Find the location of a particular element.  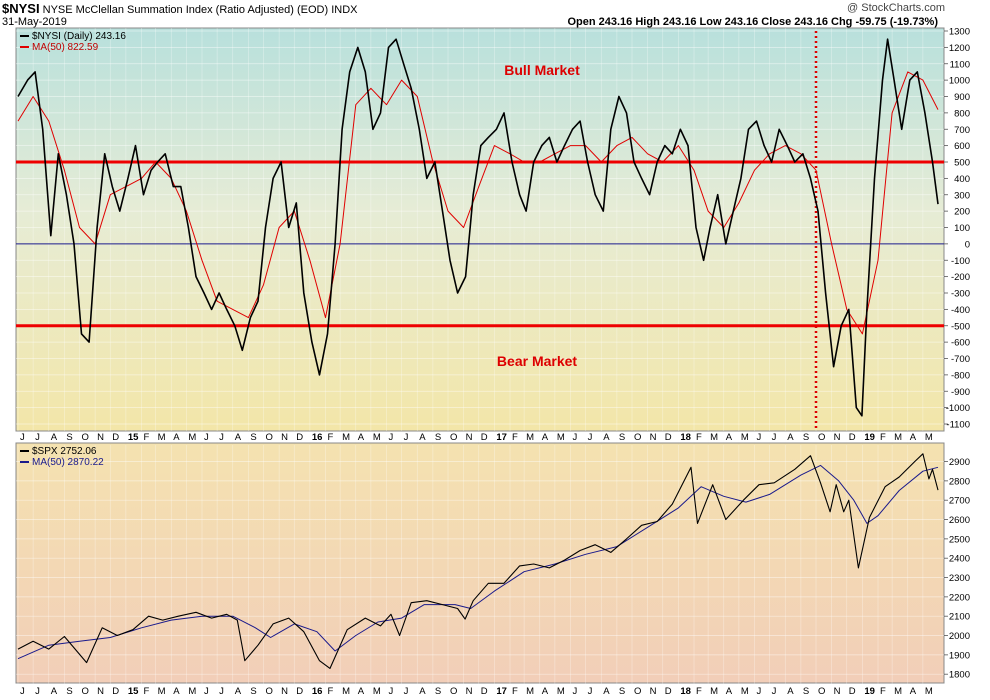

y-tick-label: 400 is located at coordinates (962, 179).